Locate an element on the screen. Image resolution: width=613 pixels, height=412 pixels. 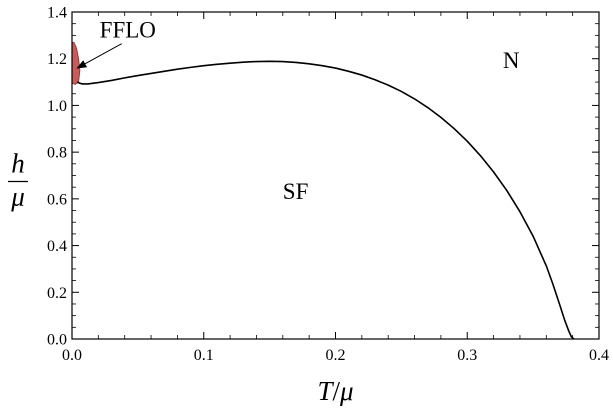
annotation-sf-label: SF is located at coordinates (296, 191).